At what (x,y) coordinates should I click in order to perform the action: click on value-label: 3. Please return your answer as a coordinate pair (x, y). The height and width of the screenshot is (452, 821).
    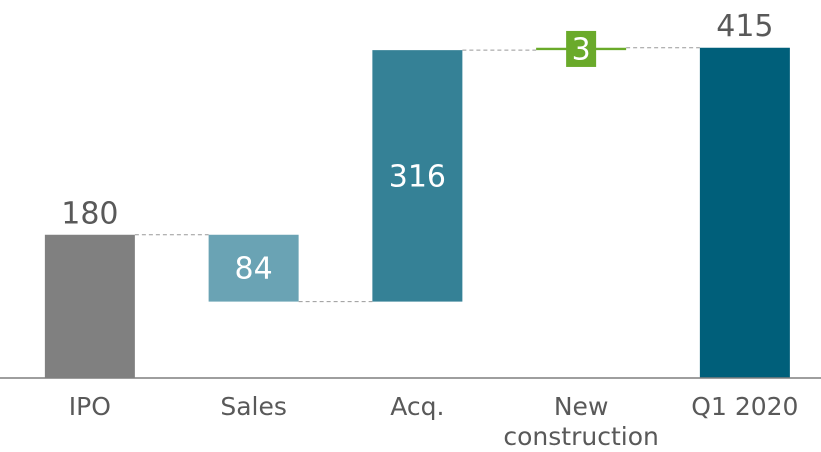
    Looking at the image, I should click on (581, 49).